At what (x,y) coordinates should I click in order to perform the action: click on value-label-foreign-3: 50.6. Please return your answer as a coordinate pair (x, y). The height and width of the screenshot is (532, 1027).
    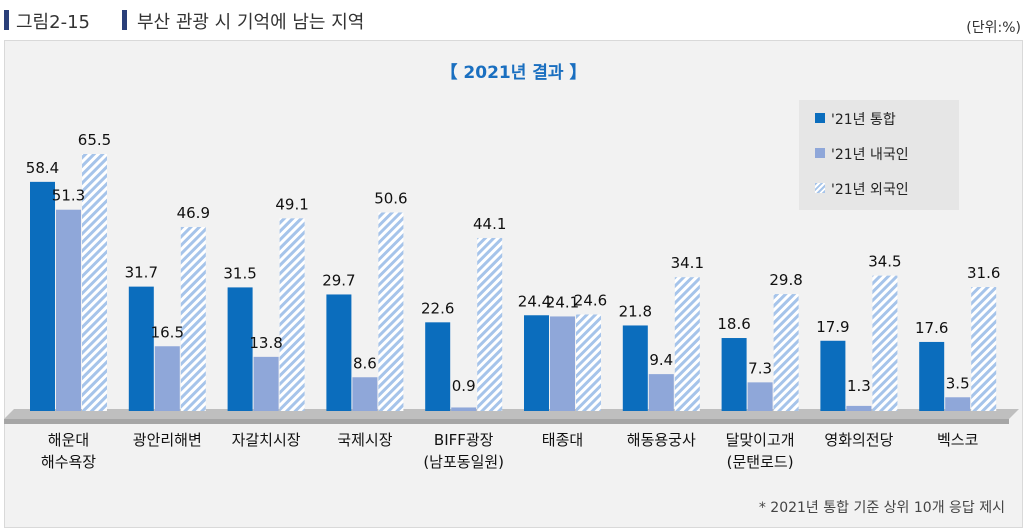
    Looking at the image, I should click on (390, 198).